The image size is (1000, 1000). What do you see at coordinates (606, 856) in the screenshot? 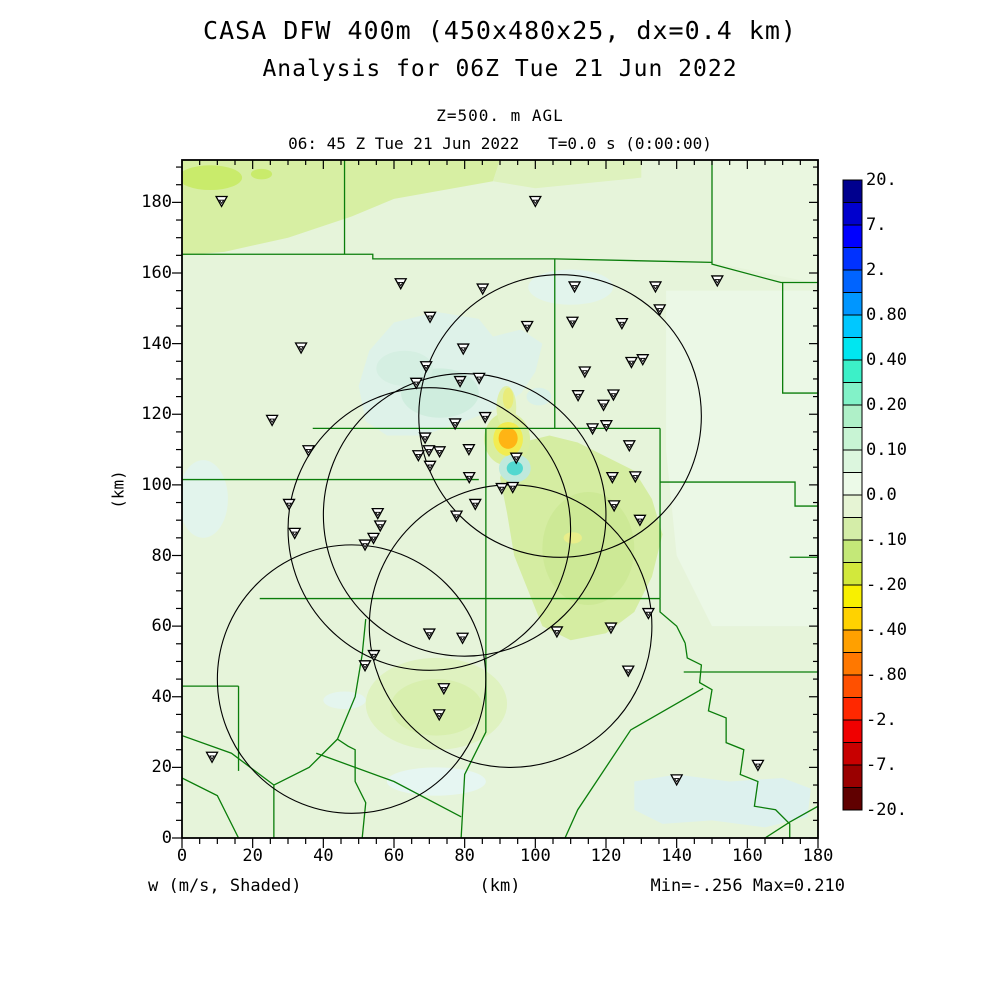
I see `x-tick-label: 120` at bounding box center [606, 856].